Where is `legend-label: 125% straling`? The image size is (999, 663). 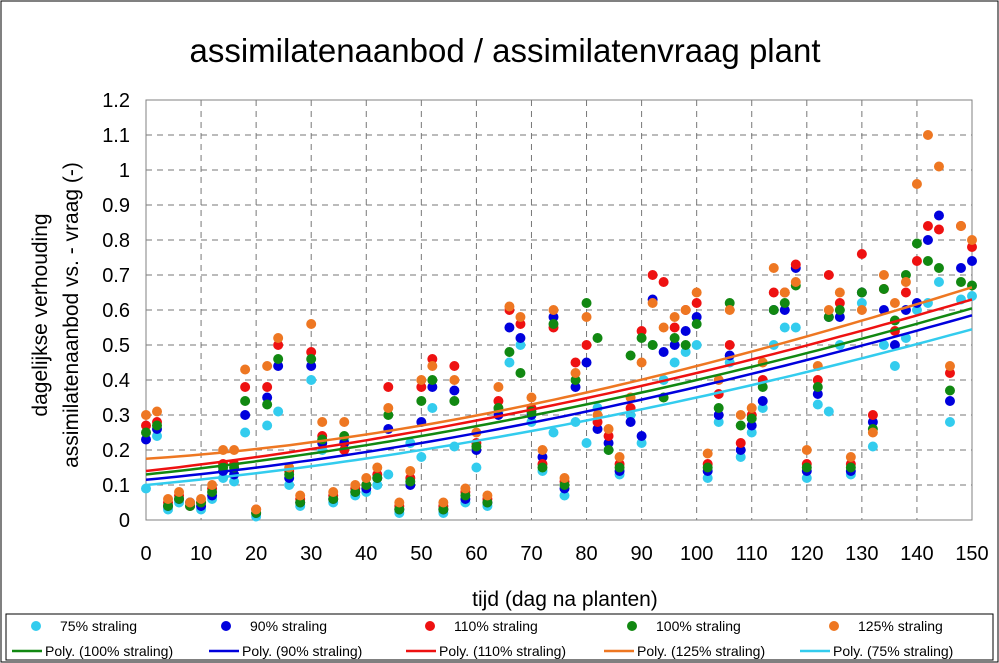
legend-label: 125% straling is located at coordinates (900, 626).